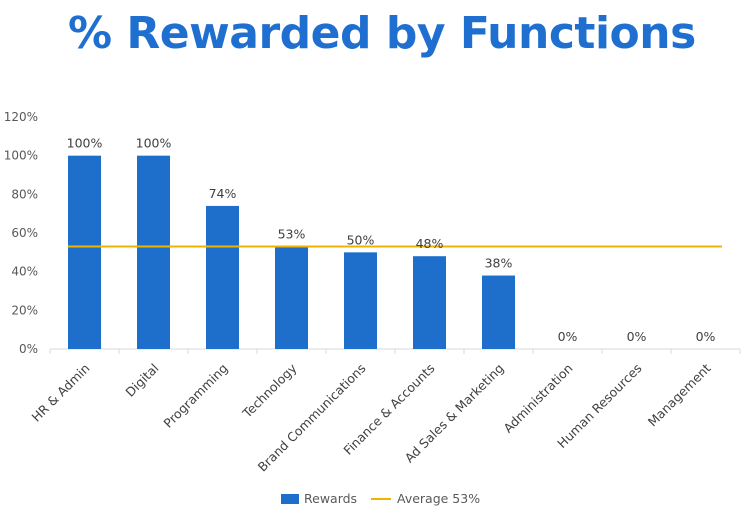 Image resolution: width=750 pixels, height=519 pixels. Describe the element at coordinates (438, 498) in the screenshot. I see `legend-label: Average 53%` at that location.